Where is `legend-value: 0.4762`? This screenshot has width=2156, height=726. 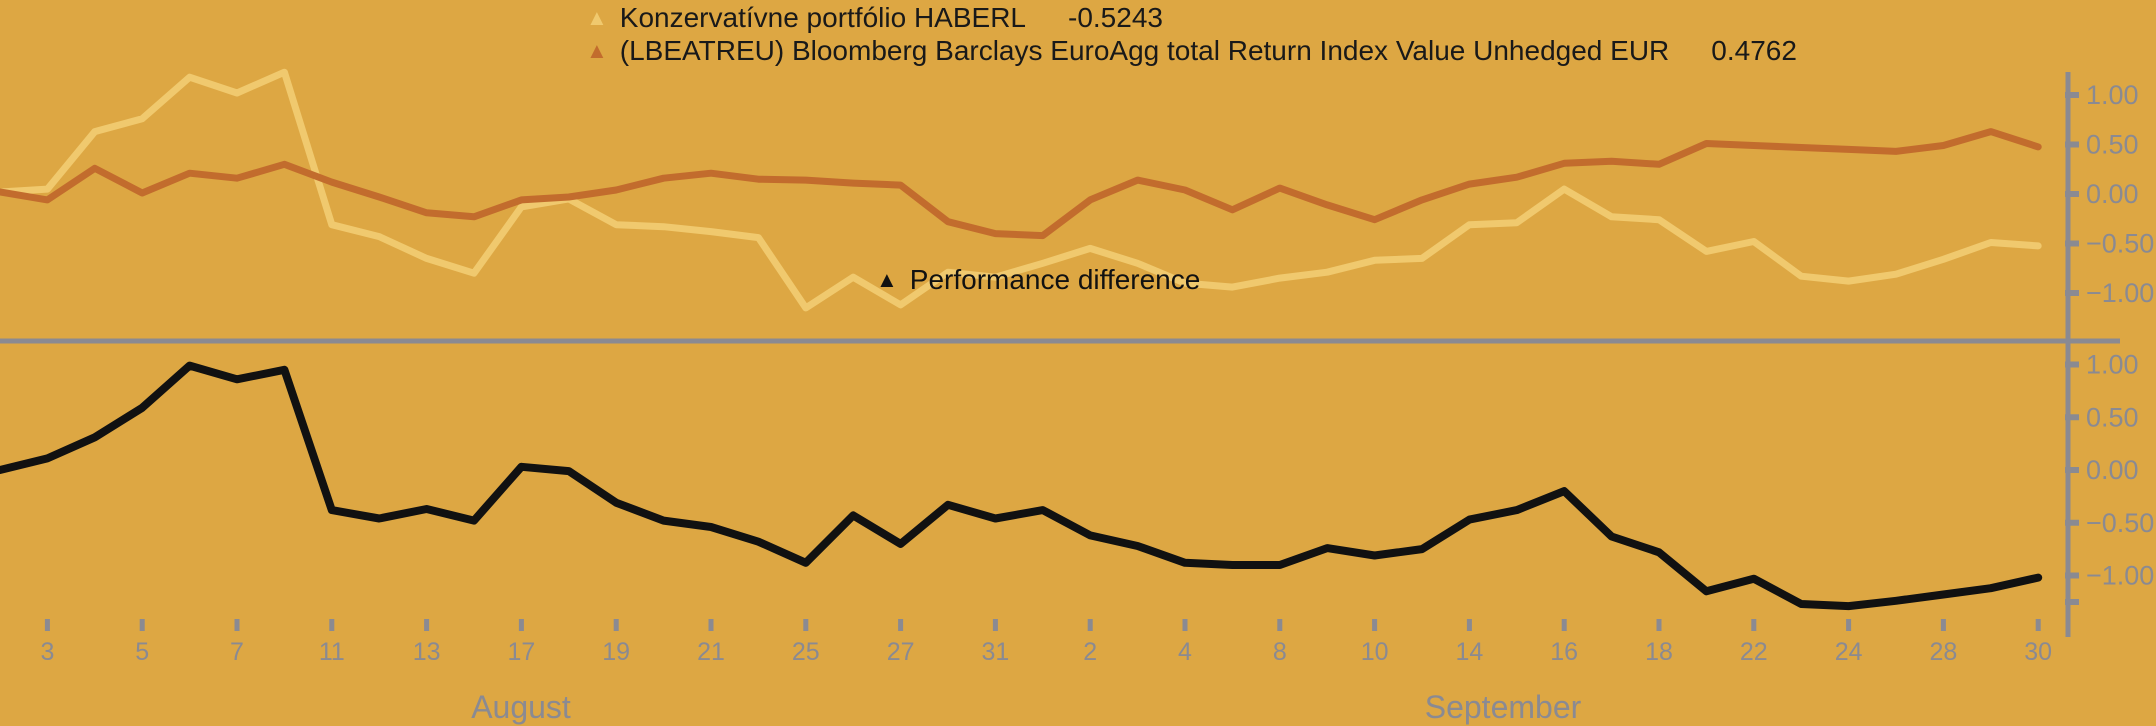
legend-value: 0.4762 is located at coordinates (1754, 50).